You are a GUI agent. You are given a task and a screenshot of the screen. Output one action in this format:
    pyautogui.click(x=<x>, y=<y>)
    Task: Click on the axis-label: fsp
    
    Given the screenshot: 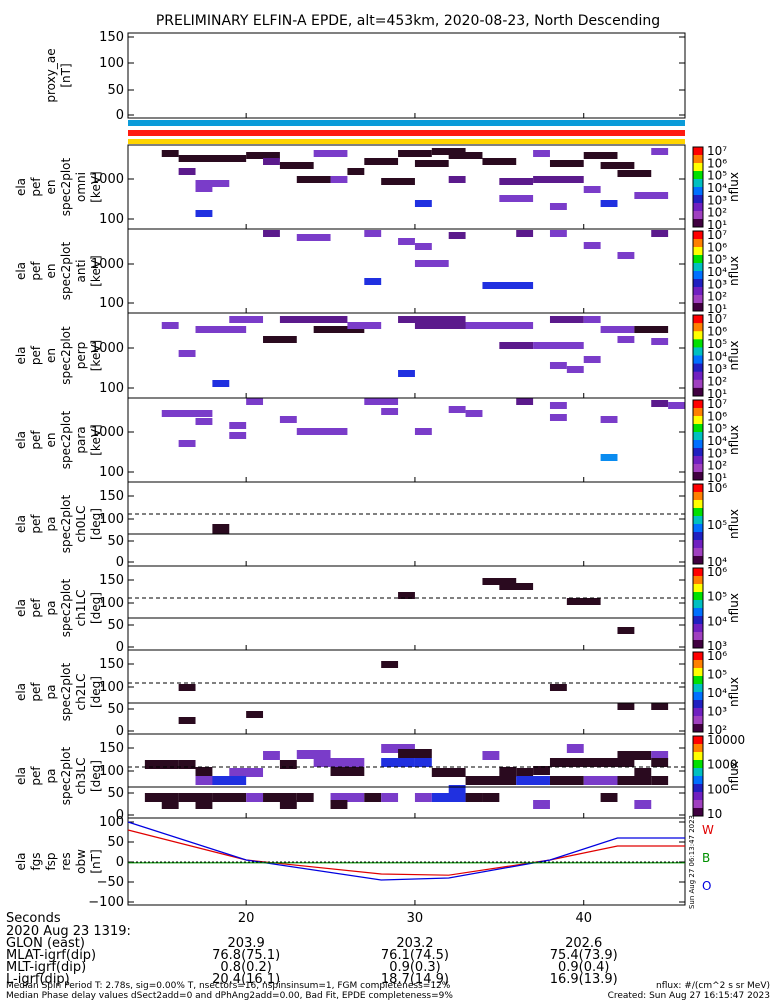 What is the action you would take?
    pyautogui.click(x=51, y=861)
    